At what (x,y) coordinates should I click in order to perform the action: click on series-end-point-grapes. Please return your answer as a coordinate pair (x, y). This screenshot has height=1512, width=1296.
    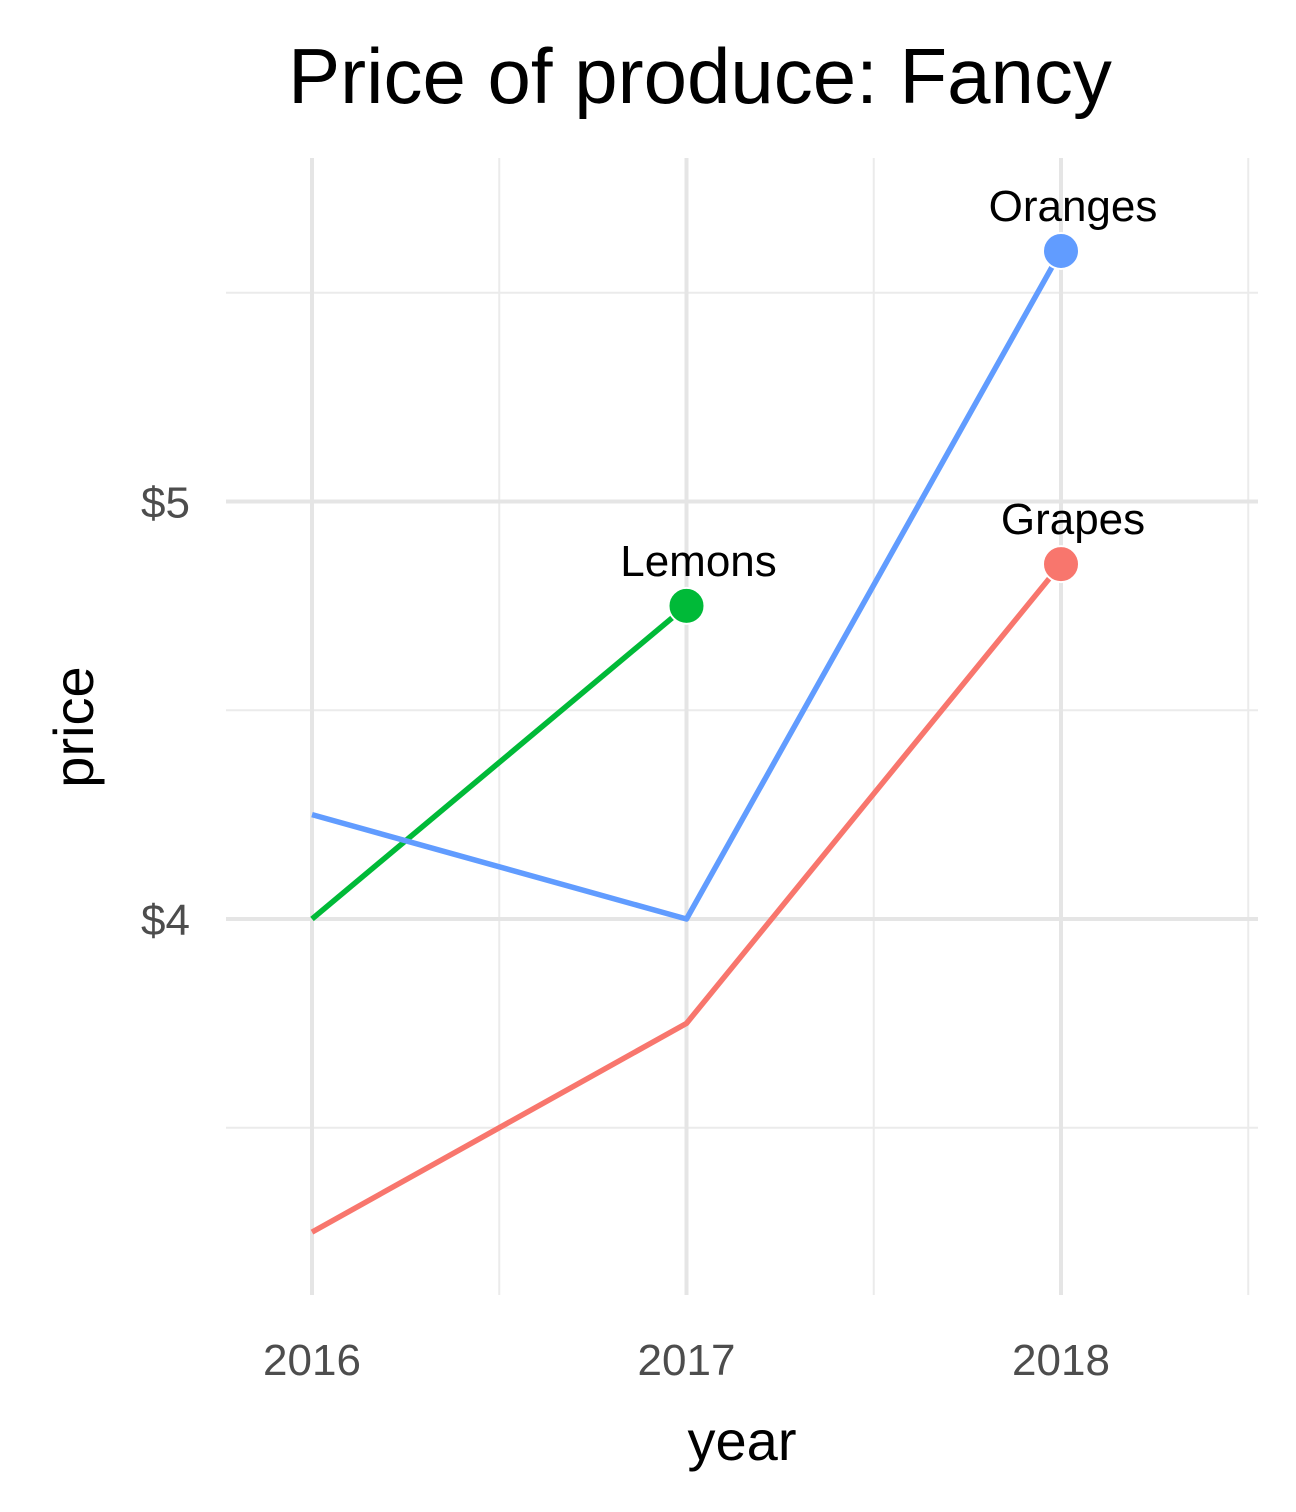
    Looking at the image, I should click on (1061, 564).